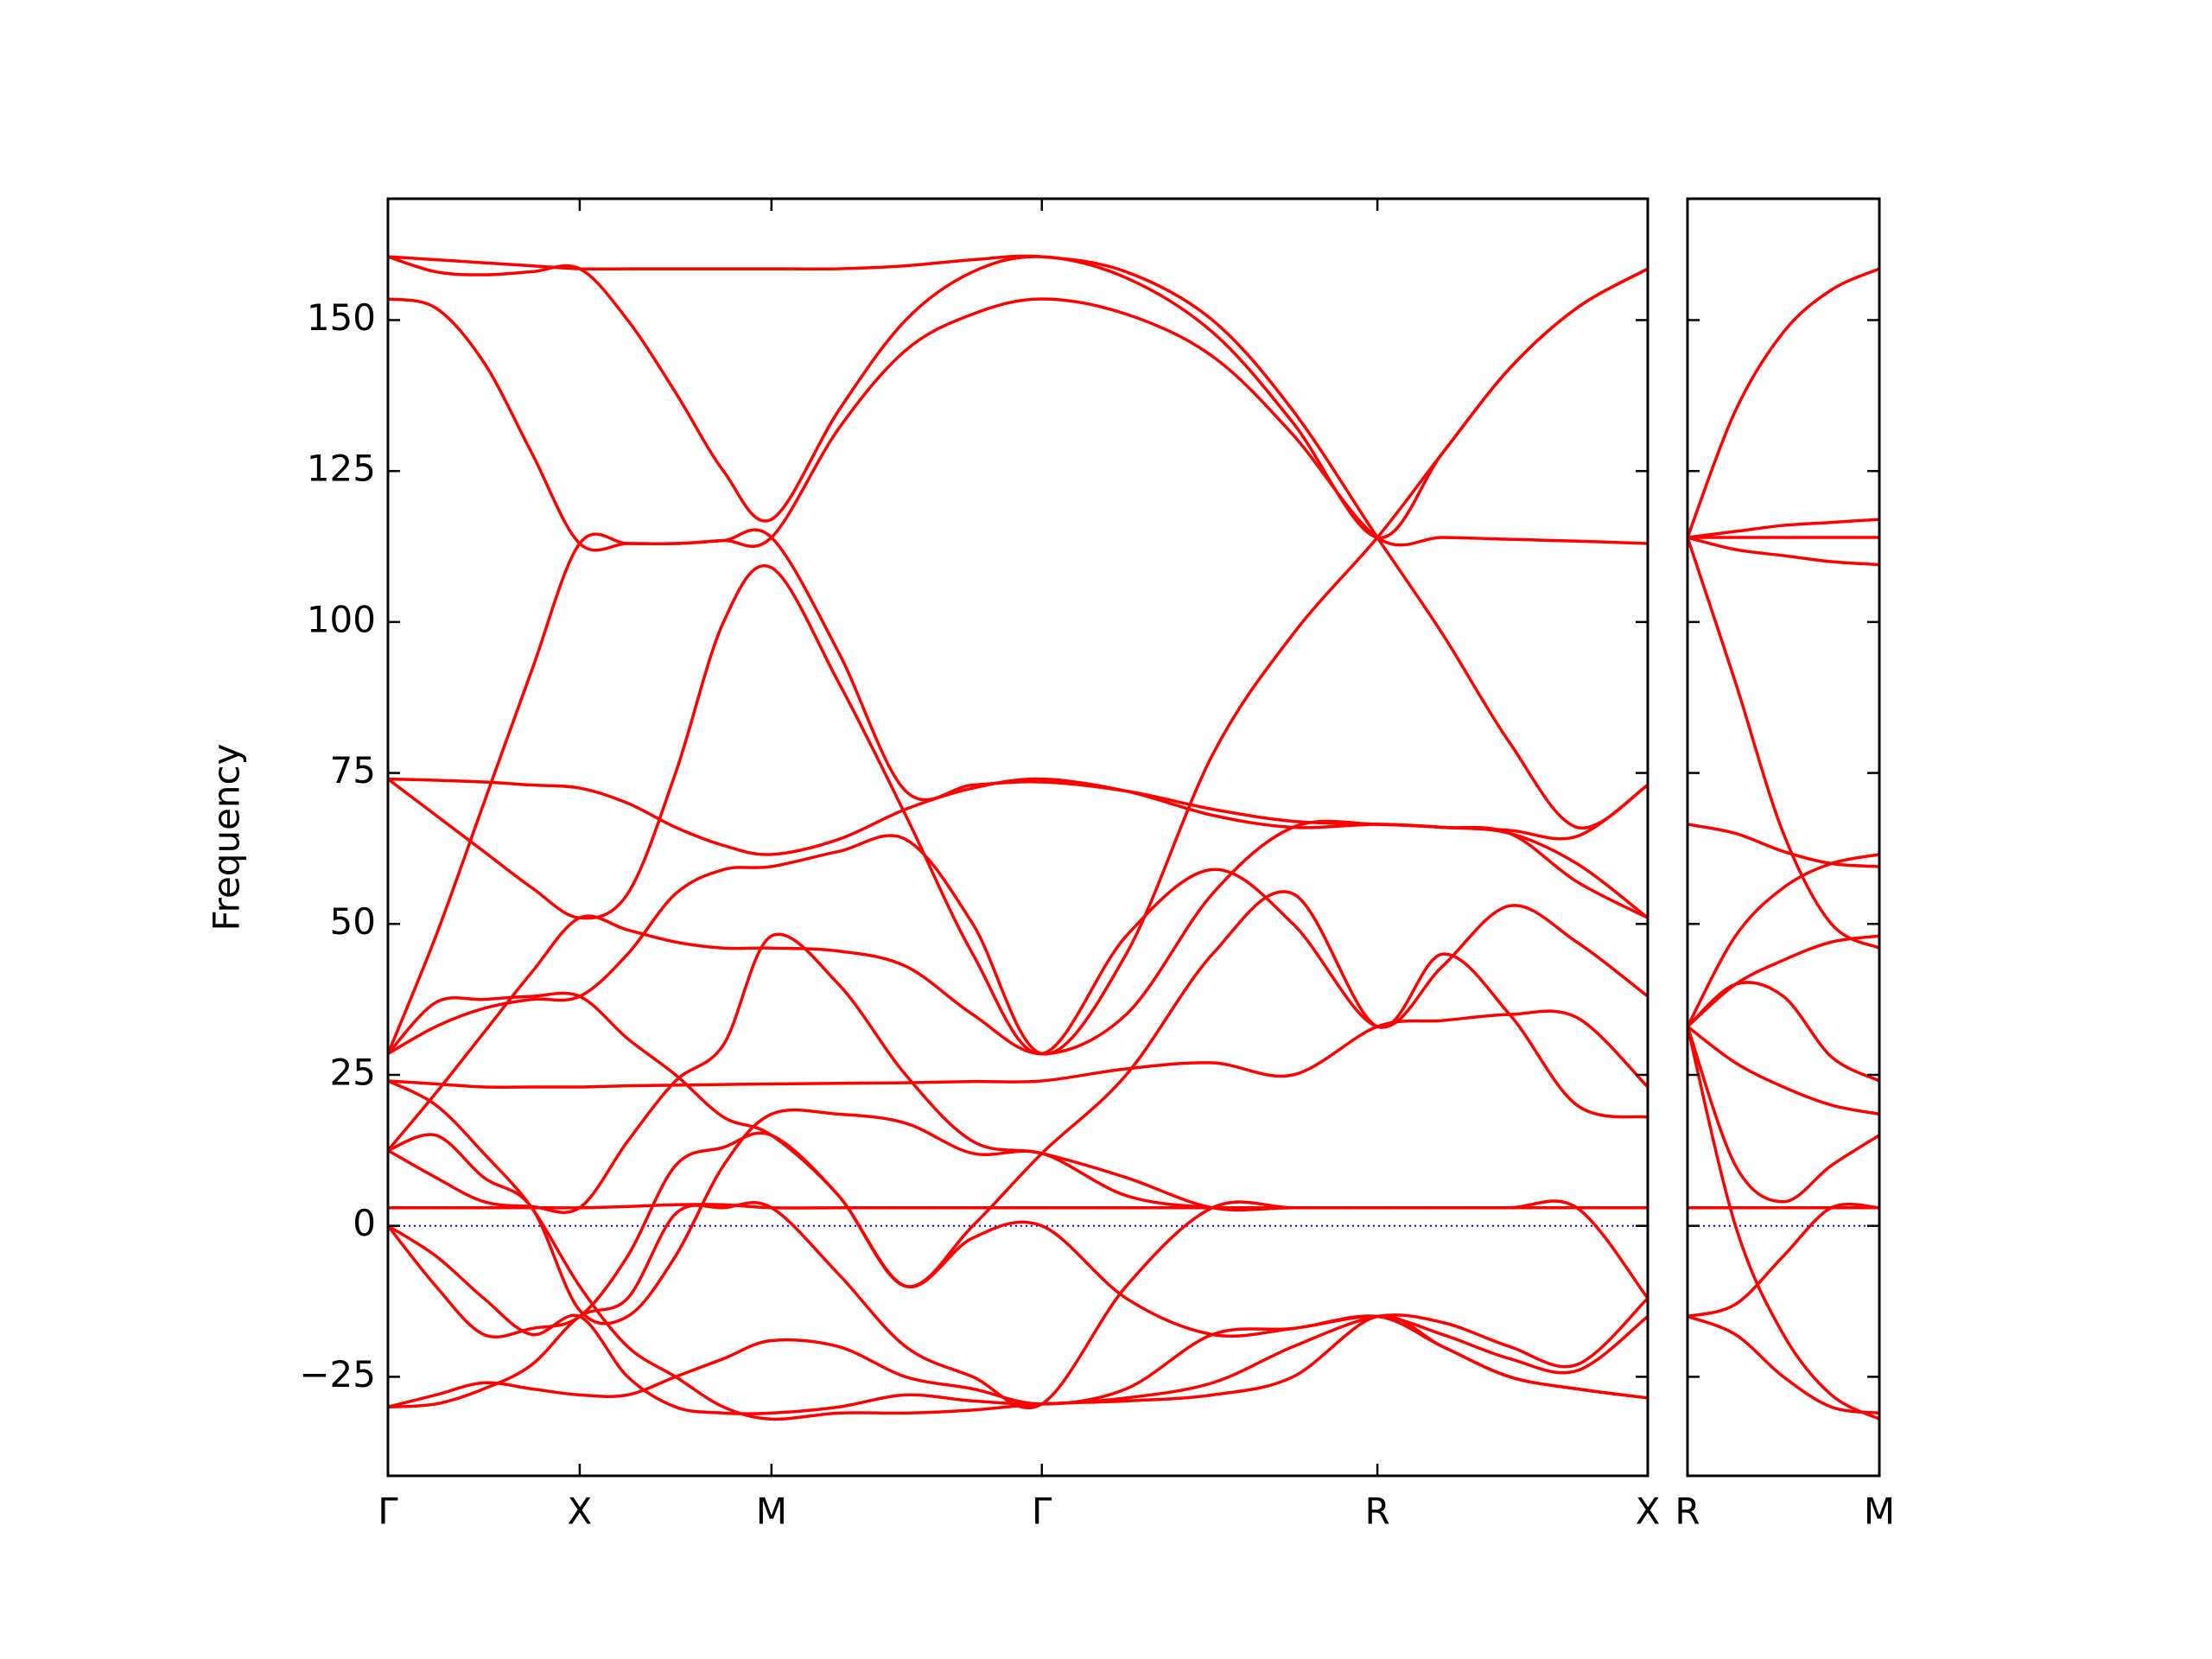  I want to click on y-tick-label: 125, so click(341, 469).